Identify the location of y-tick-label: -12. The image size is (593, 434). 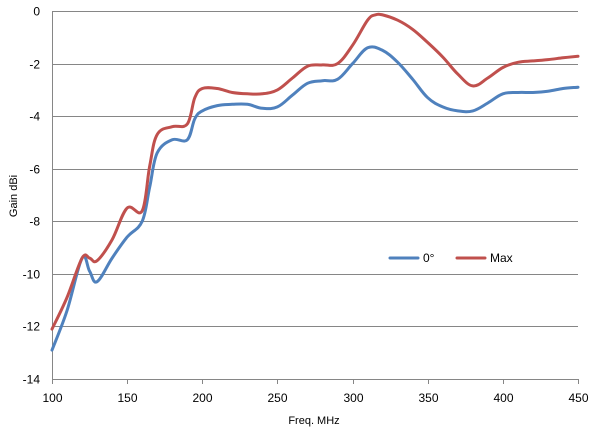
(32, 327).